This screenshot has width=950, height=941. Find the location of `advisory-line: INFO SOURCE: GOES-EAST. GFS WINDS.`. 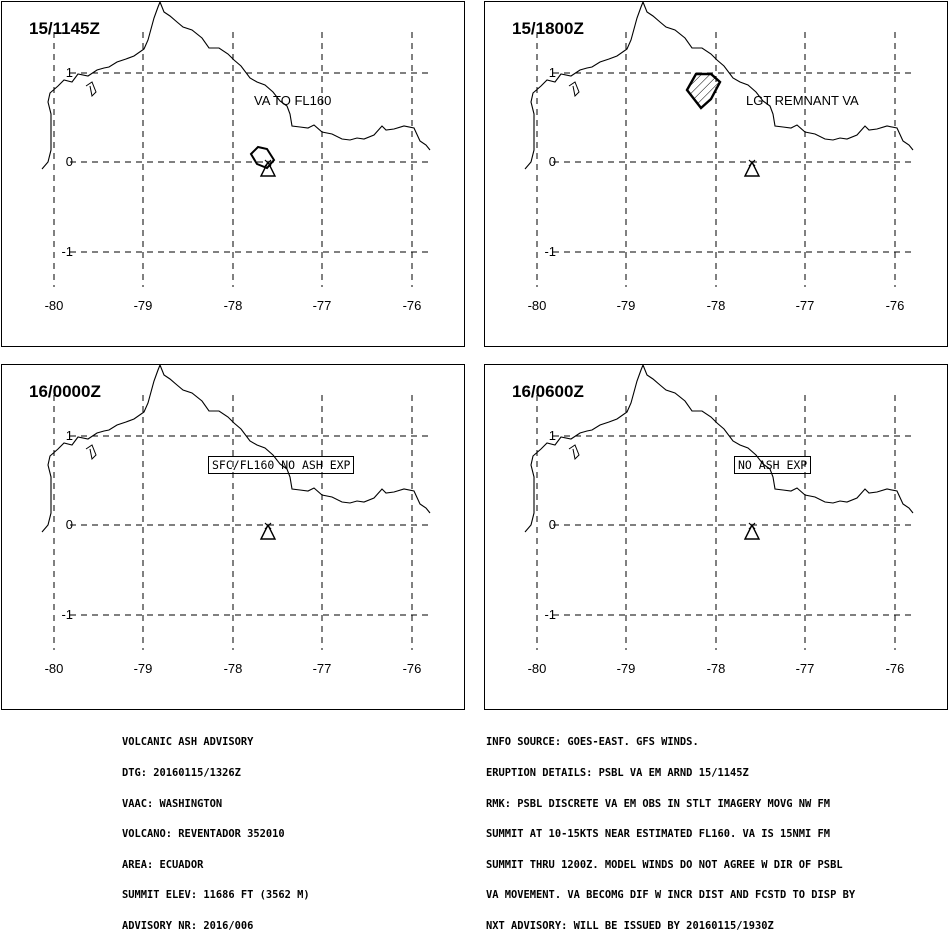

advisory-line: INFO SOURCE: GOES-EAST. GFS WINDS. is located at coordinates (592, 742).